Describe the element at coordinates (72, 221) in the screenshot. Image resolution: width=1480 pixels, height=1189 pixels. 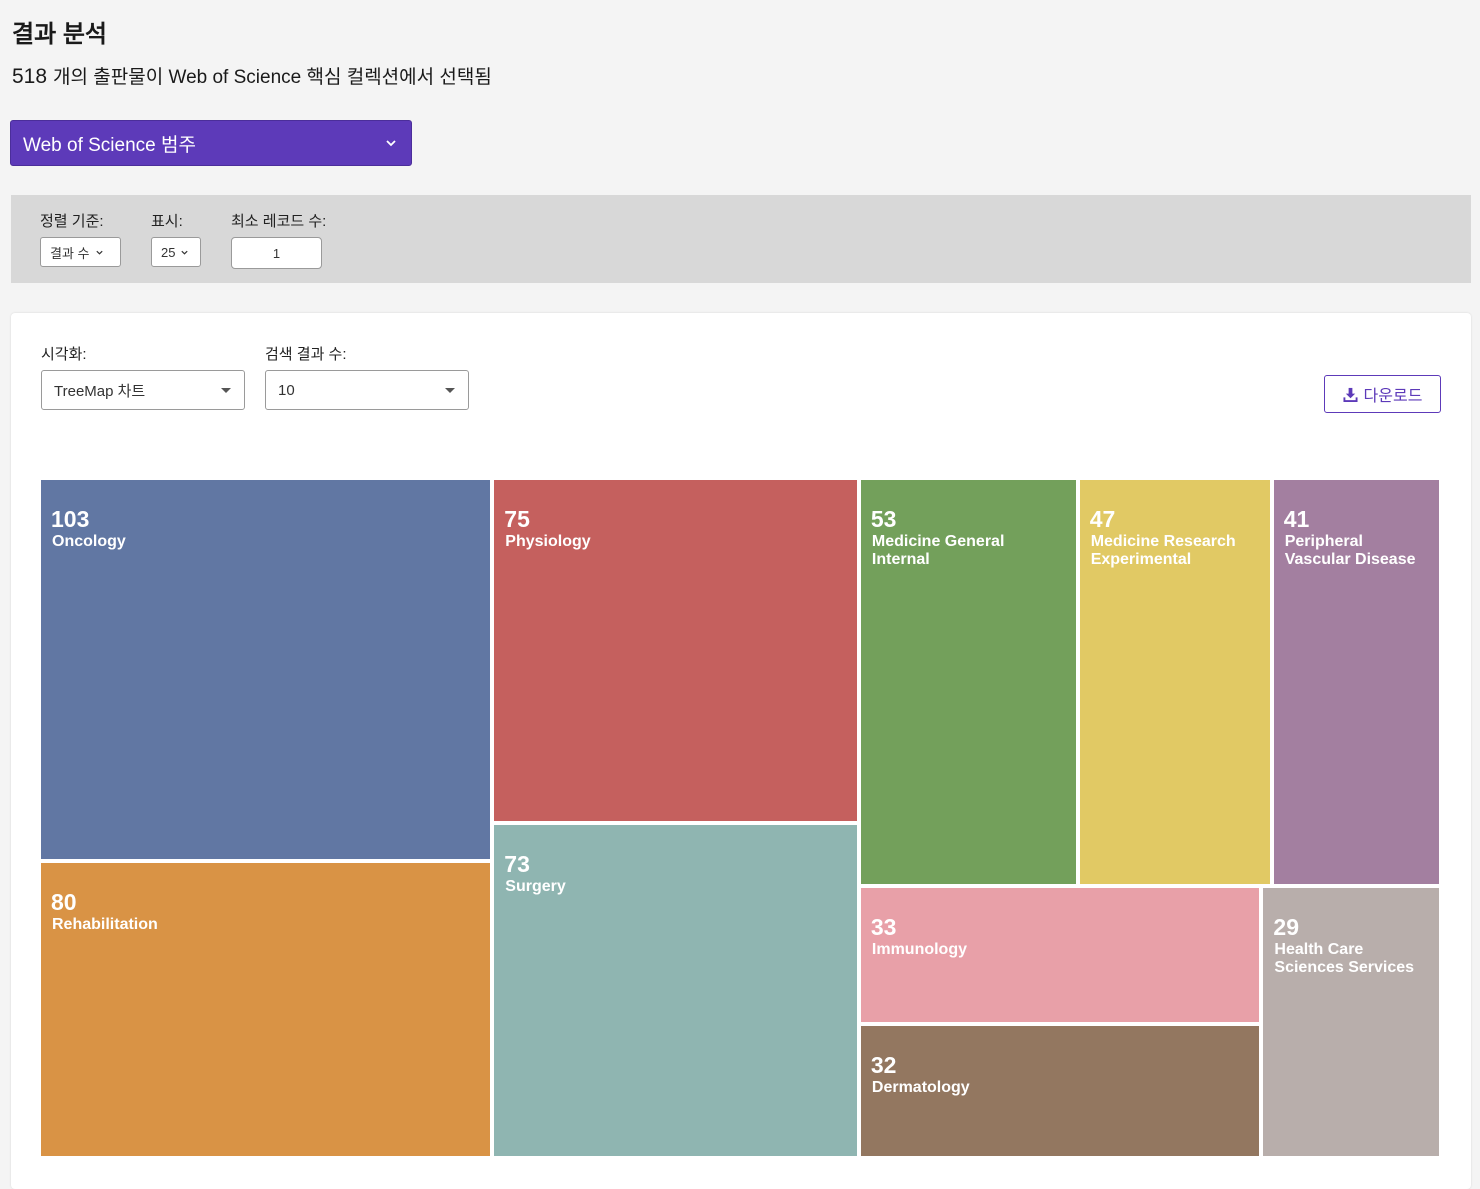
I see `sort-label: 정렬 기준:` at that location.